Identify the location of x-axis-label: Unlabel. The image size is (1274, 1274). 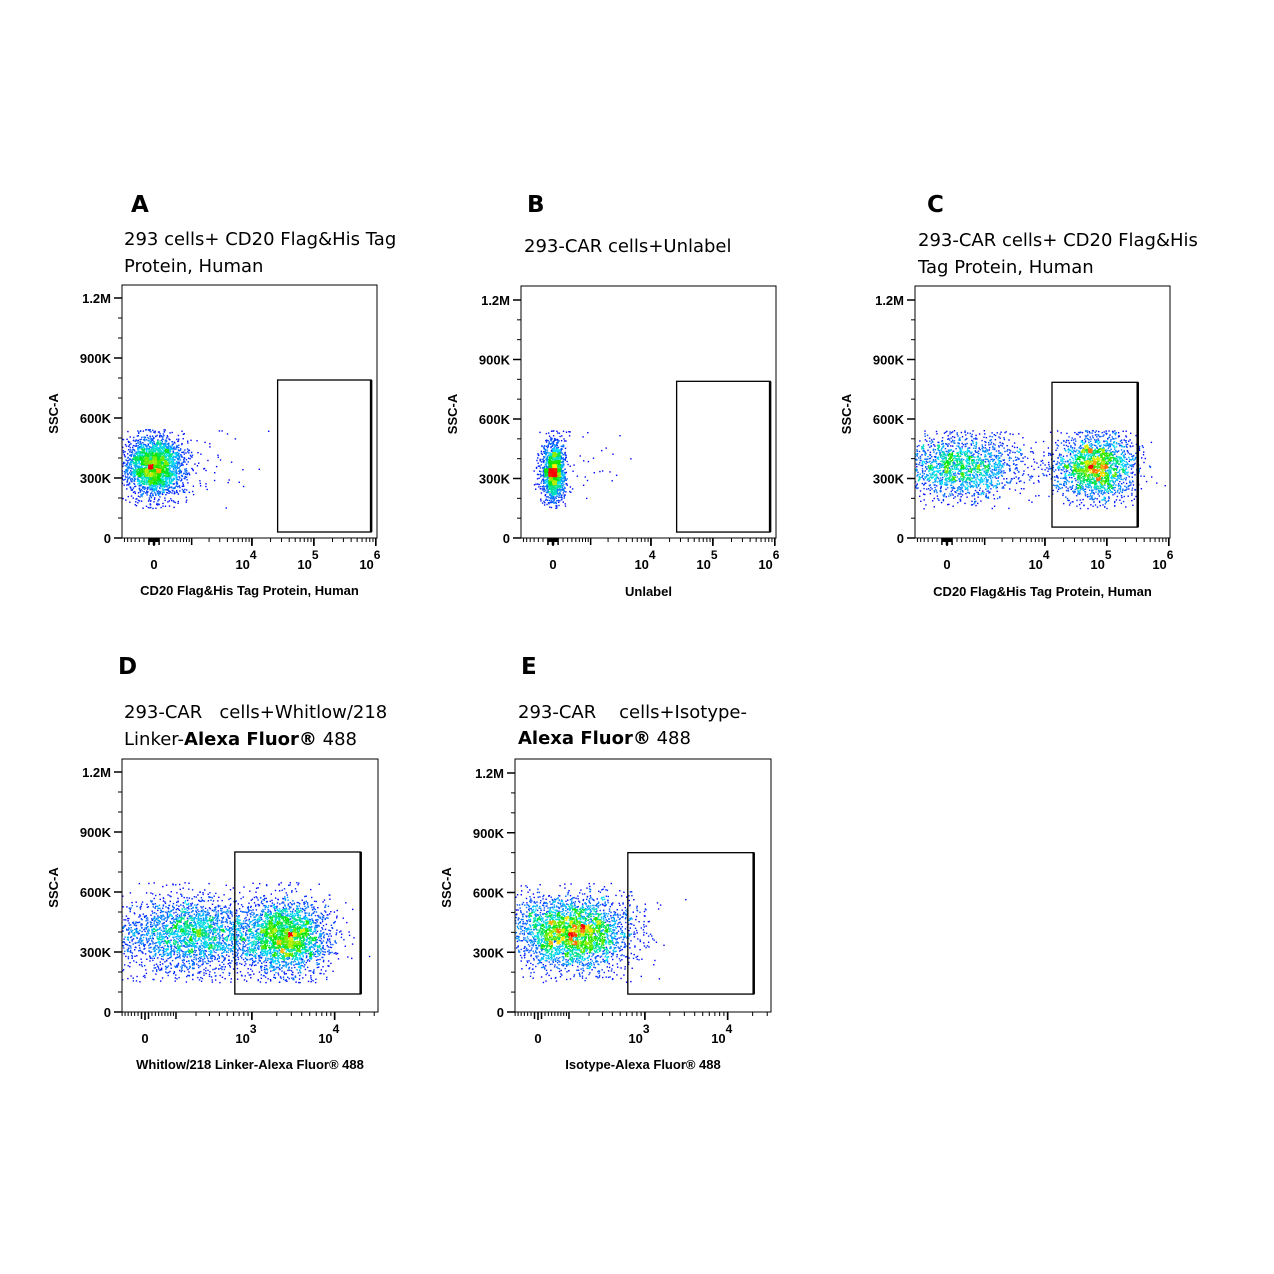
(648, 591).